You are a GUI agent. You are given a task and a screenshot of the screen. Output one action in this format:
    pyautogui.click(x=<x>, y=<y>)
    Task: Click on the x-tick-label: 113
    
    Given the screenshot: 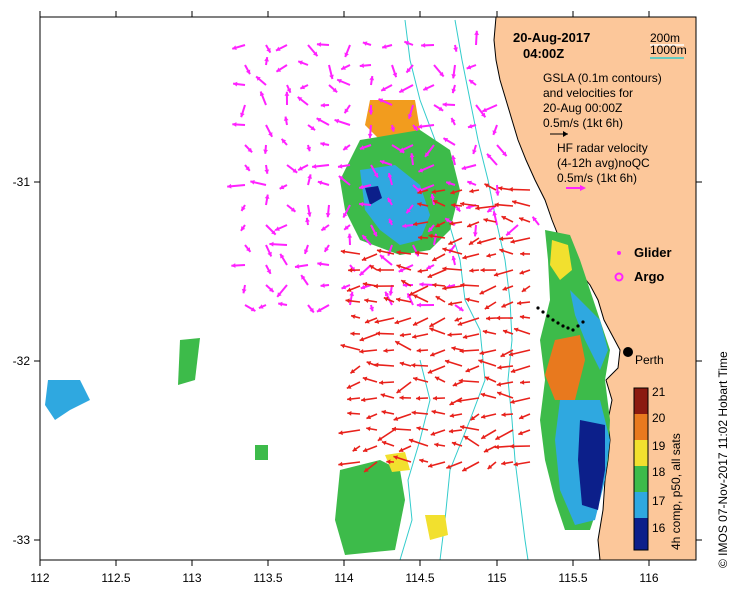 What is the action you would take?
    pyautogui.click(x=191, y=578)
    